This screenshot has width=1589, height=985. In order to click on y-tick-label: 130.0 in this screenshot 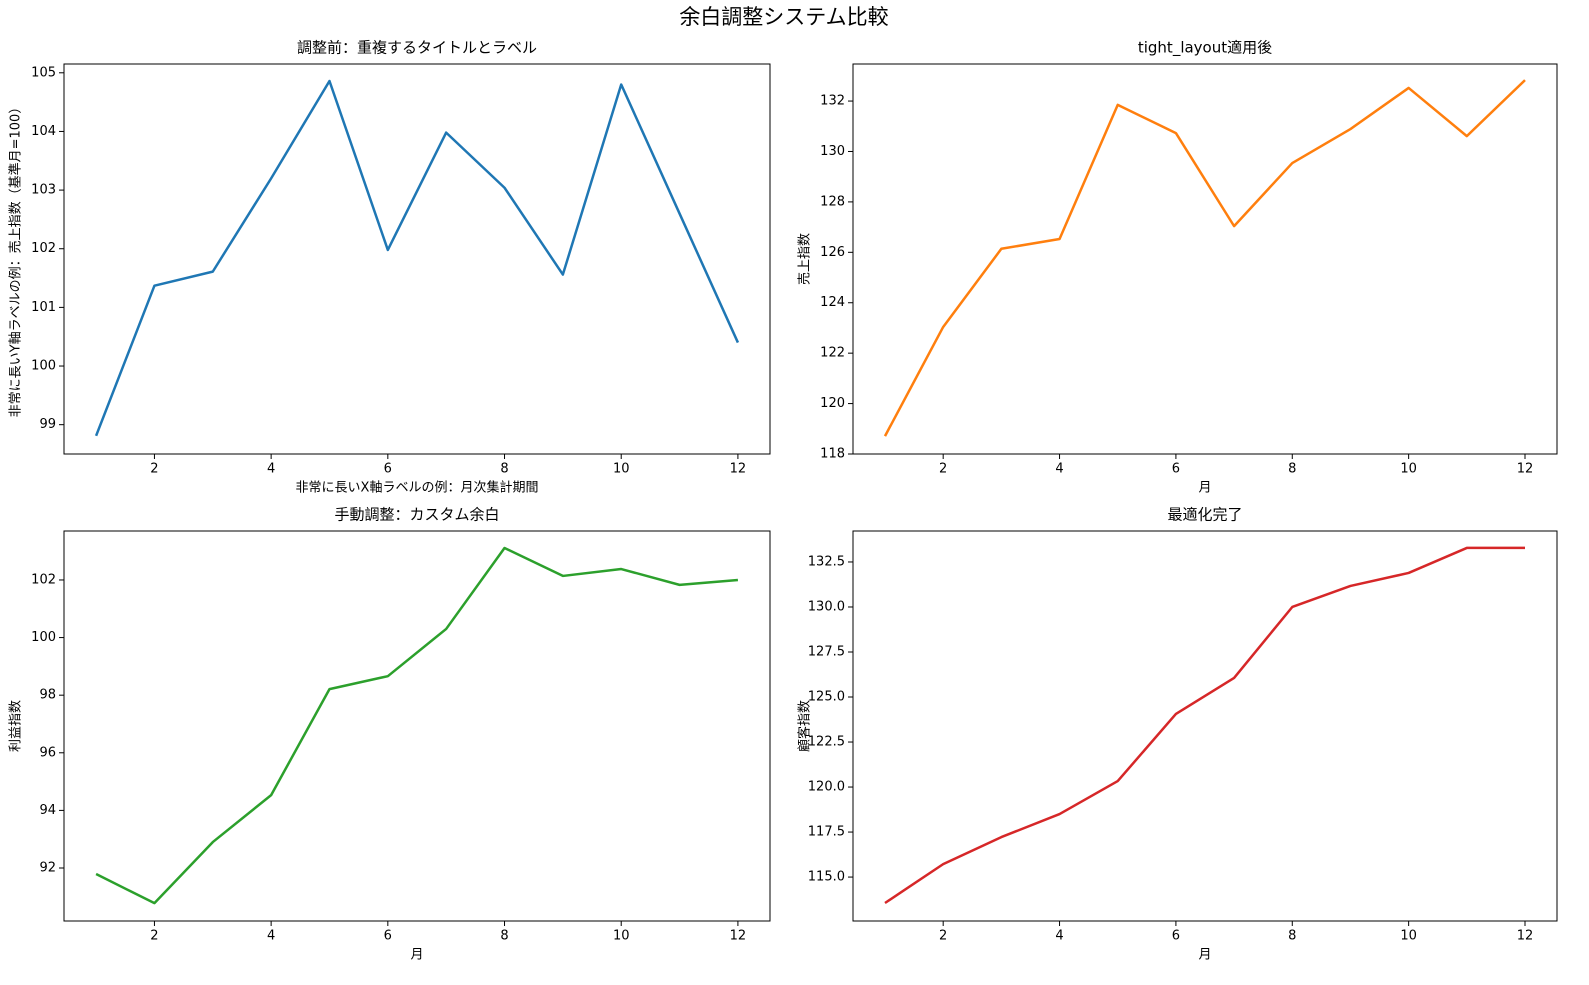, I will do `click(826, 606)`.